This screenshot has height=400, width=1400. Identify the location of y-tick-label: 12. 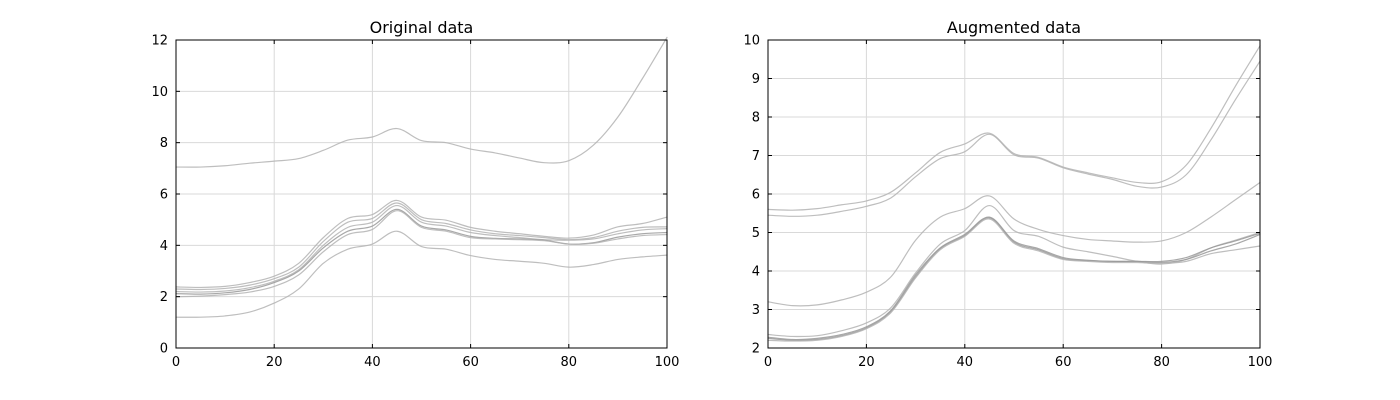
(159, 41).